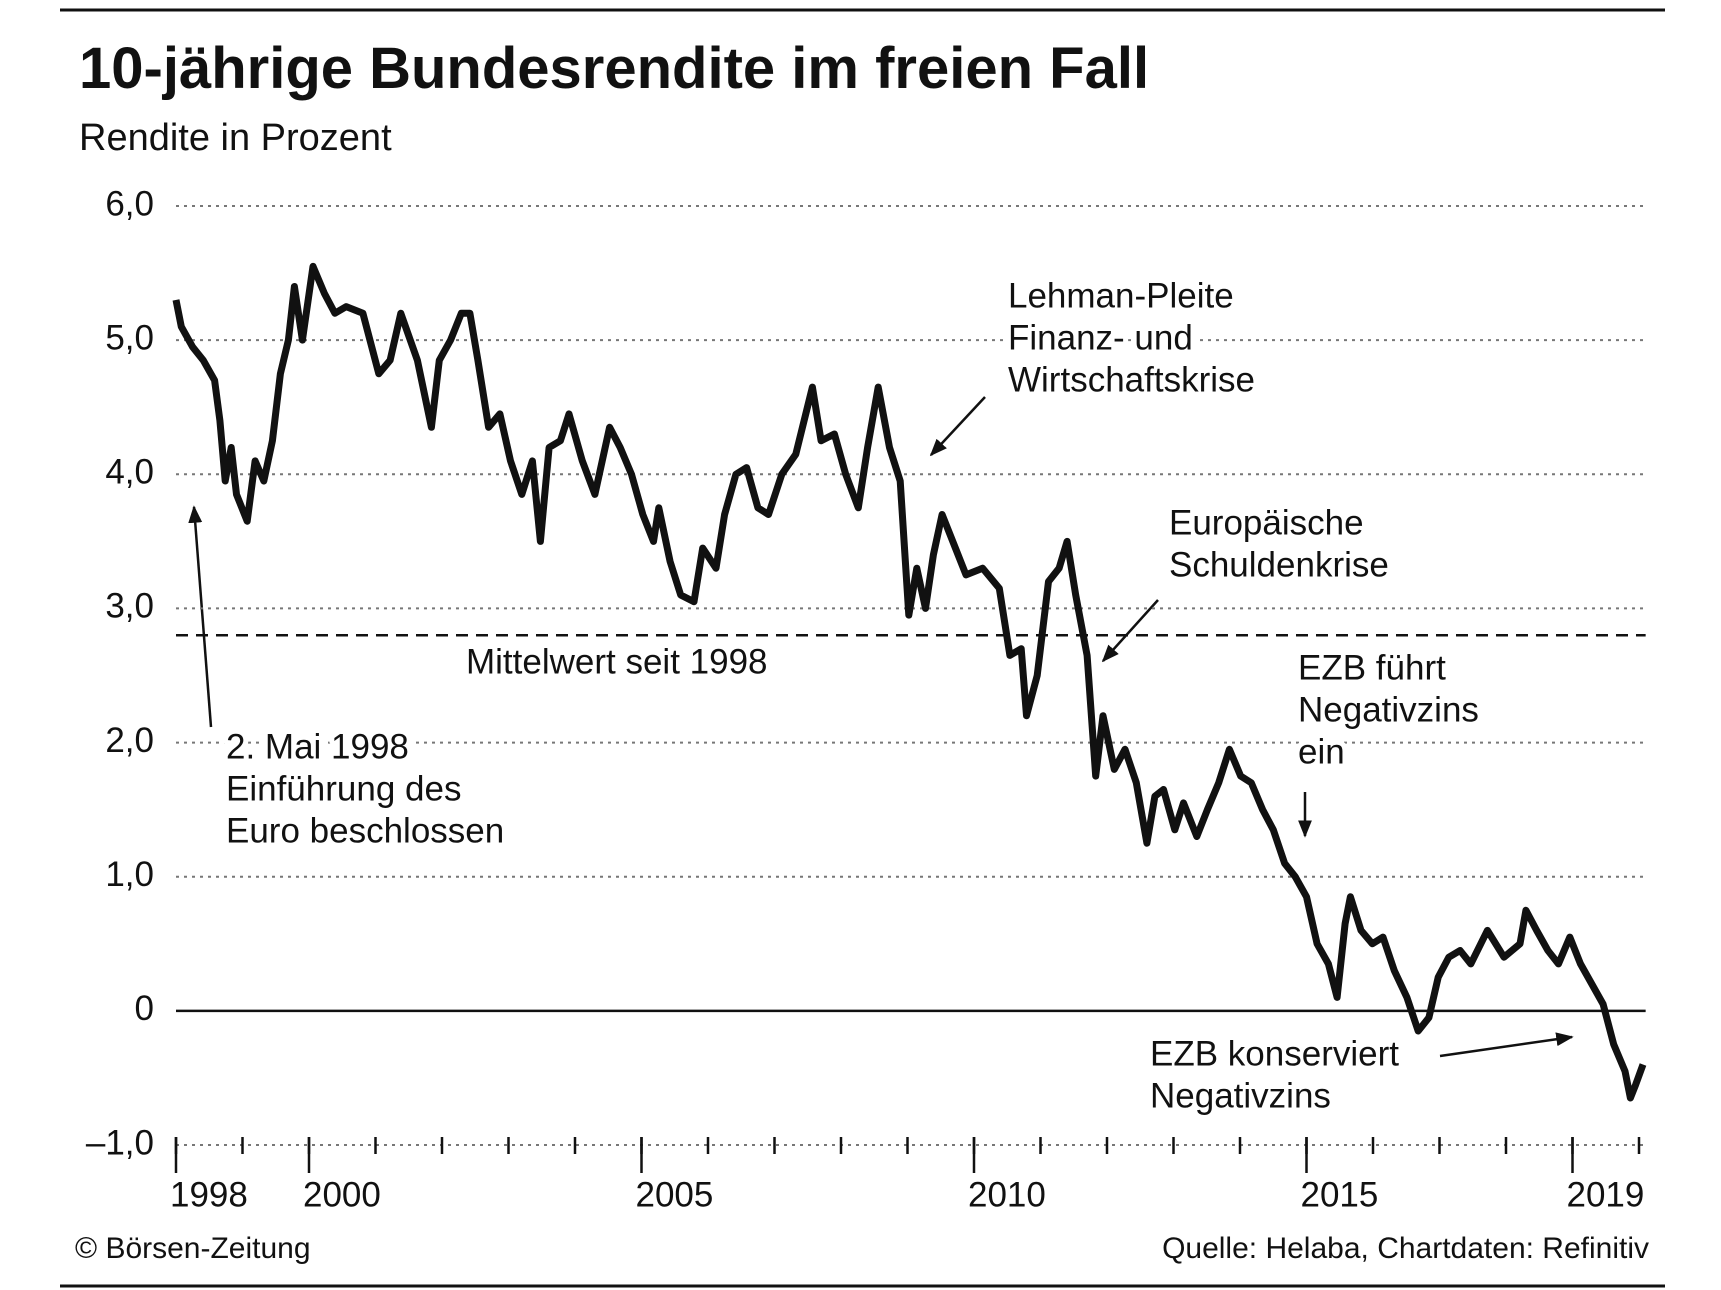 This screenshot has width=1721, height=1290. I want to click on x-tick-label: 2010, so click(1007, 1194).